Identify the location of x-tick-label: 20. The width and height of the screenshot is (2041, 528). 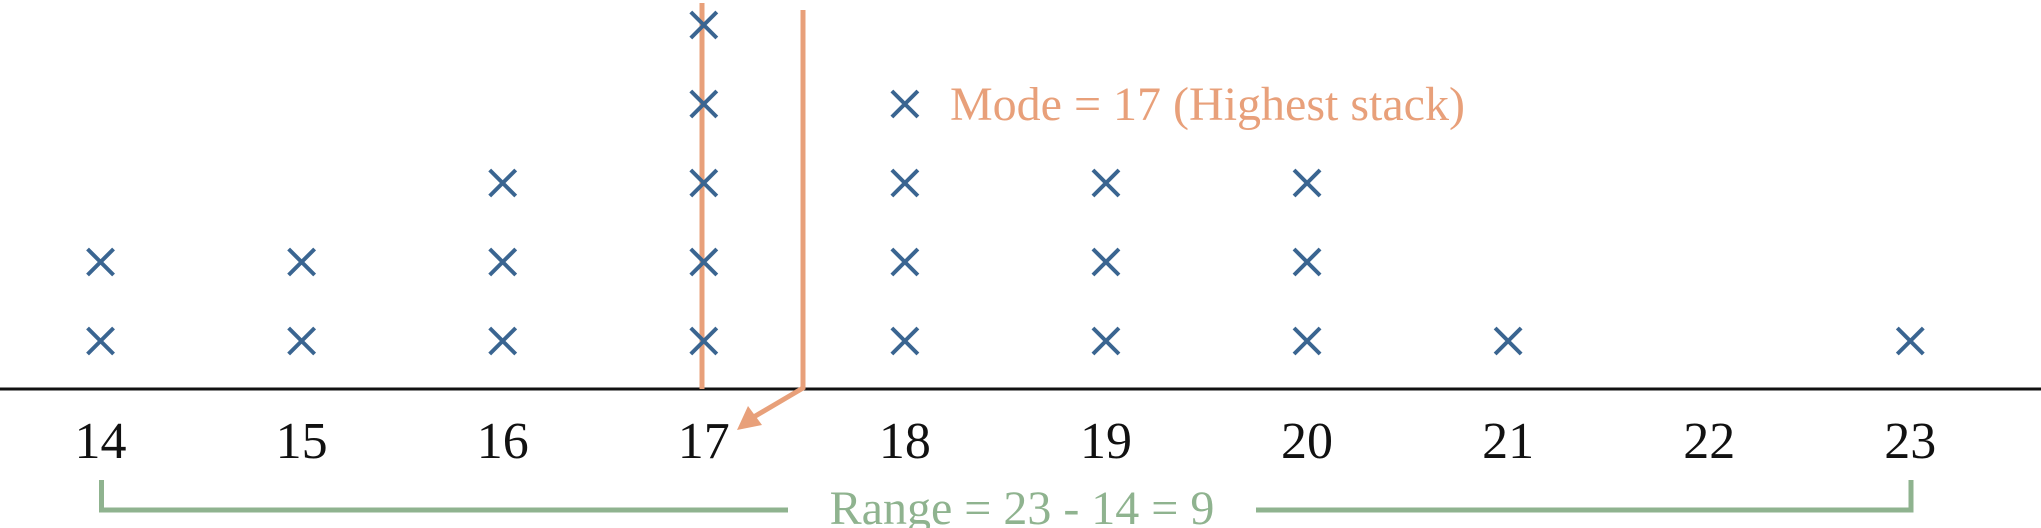
(1307, 441).